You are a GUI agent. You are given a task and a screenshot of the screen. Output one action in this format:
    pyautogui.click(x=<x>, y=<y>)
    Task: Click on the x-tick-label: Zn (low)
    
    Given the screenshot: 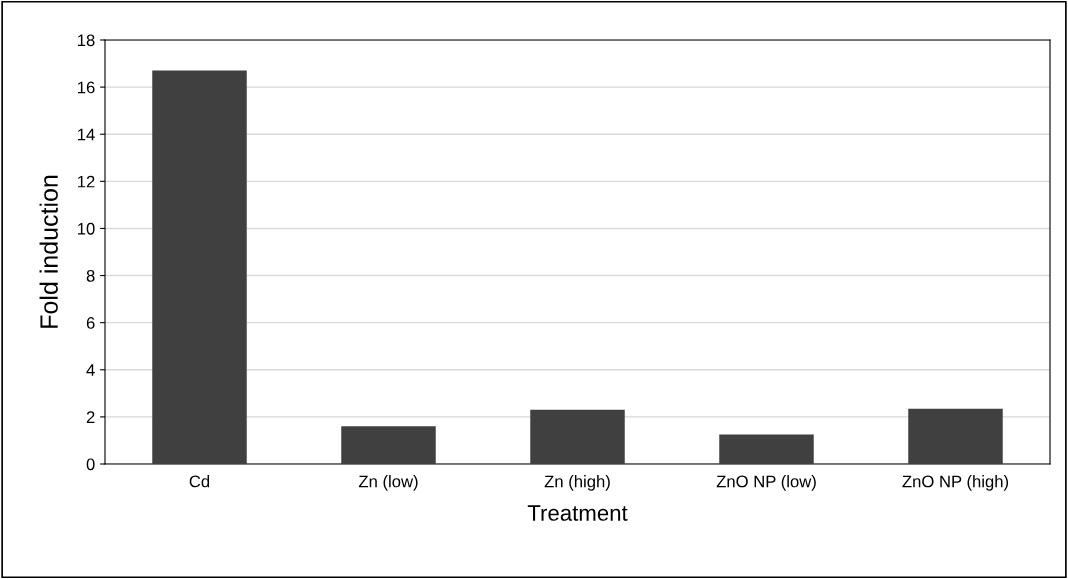 What is the action you would take?
    pyautogui.click(x=388, y=483)
    